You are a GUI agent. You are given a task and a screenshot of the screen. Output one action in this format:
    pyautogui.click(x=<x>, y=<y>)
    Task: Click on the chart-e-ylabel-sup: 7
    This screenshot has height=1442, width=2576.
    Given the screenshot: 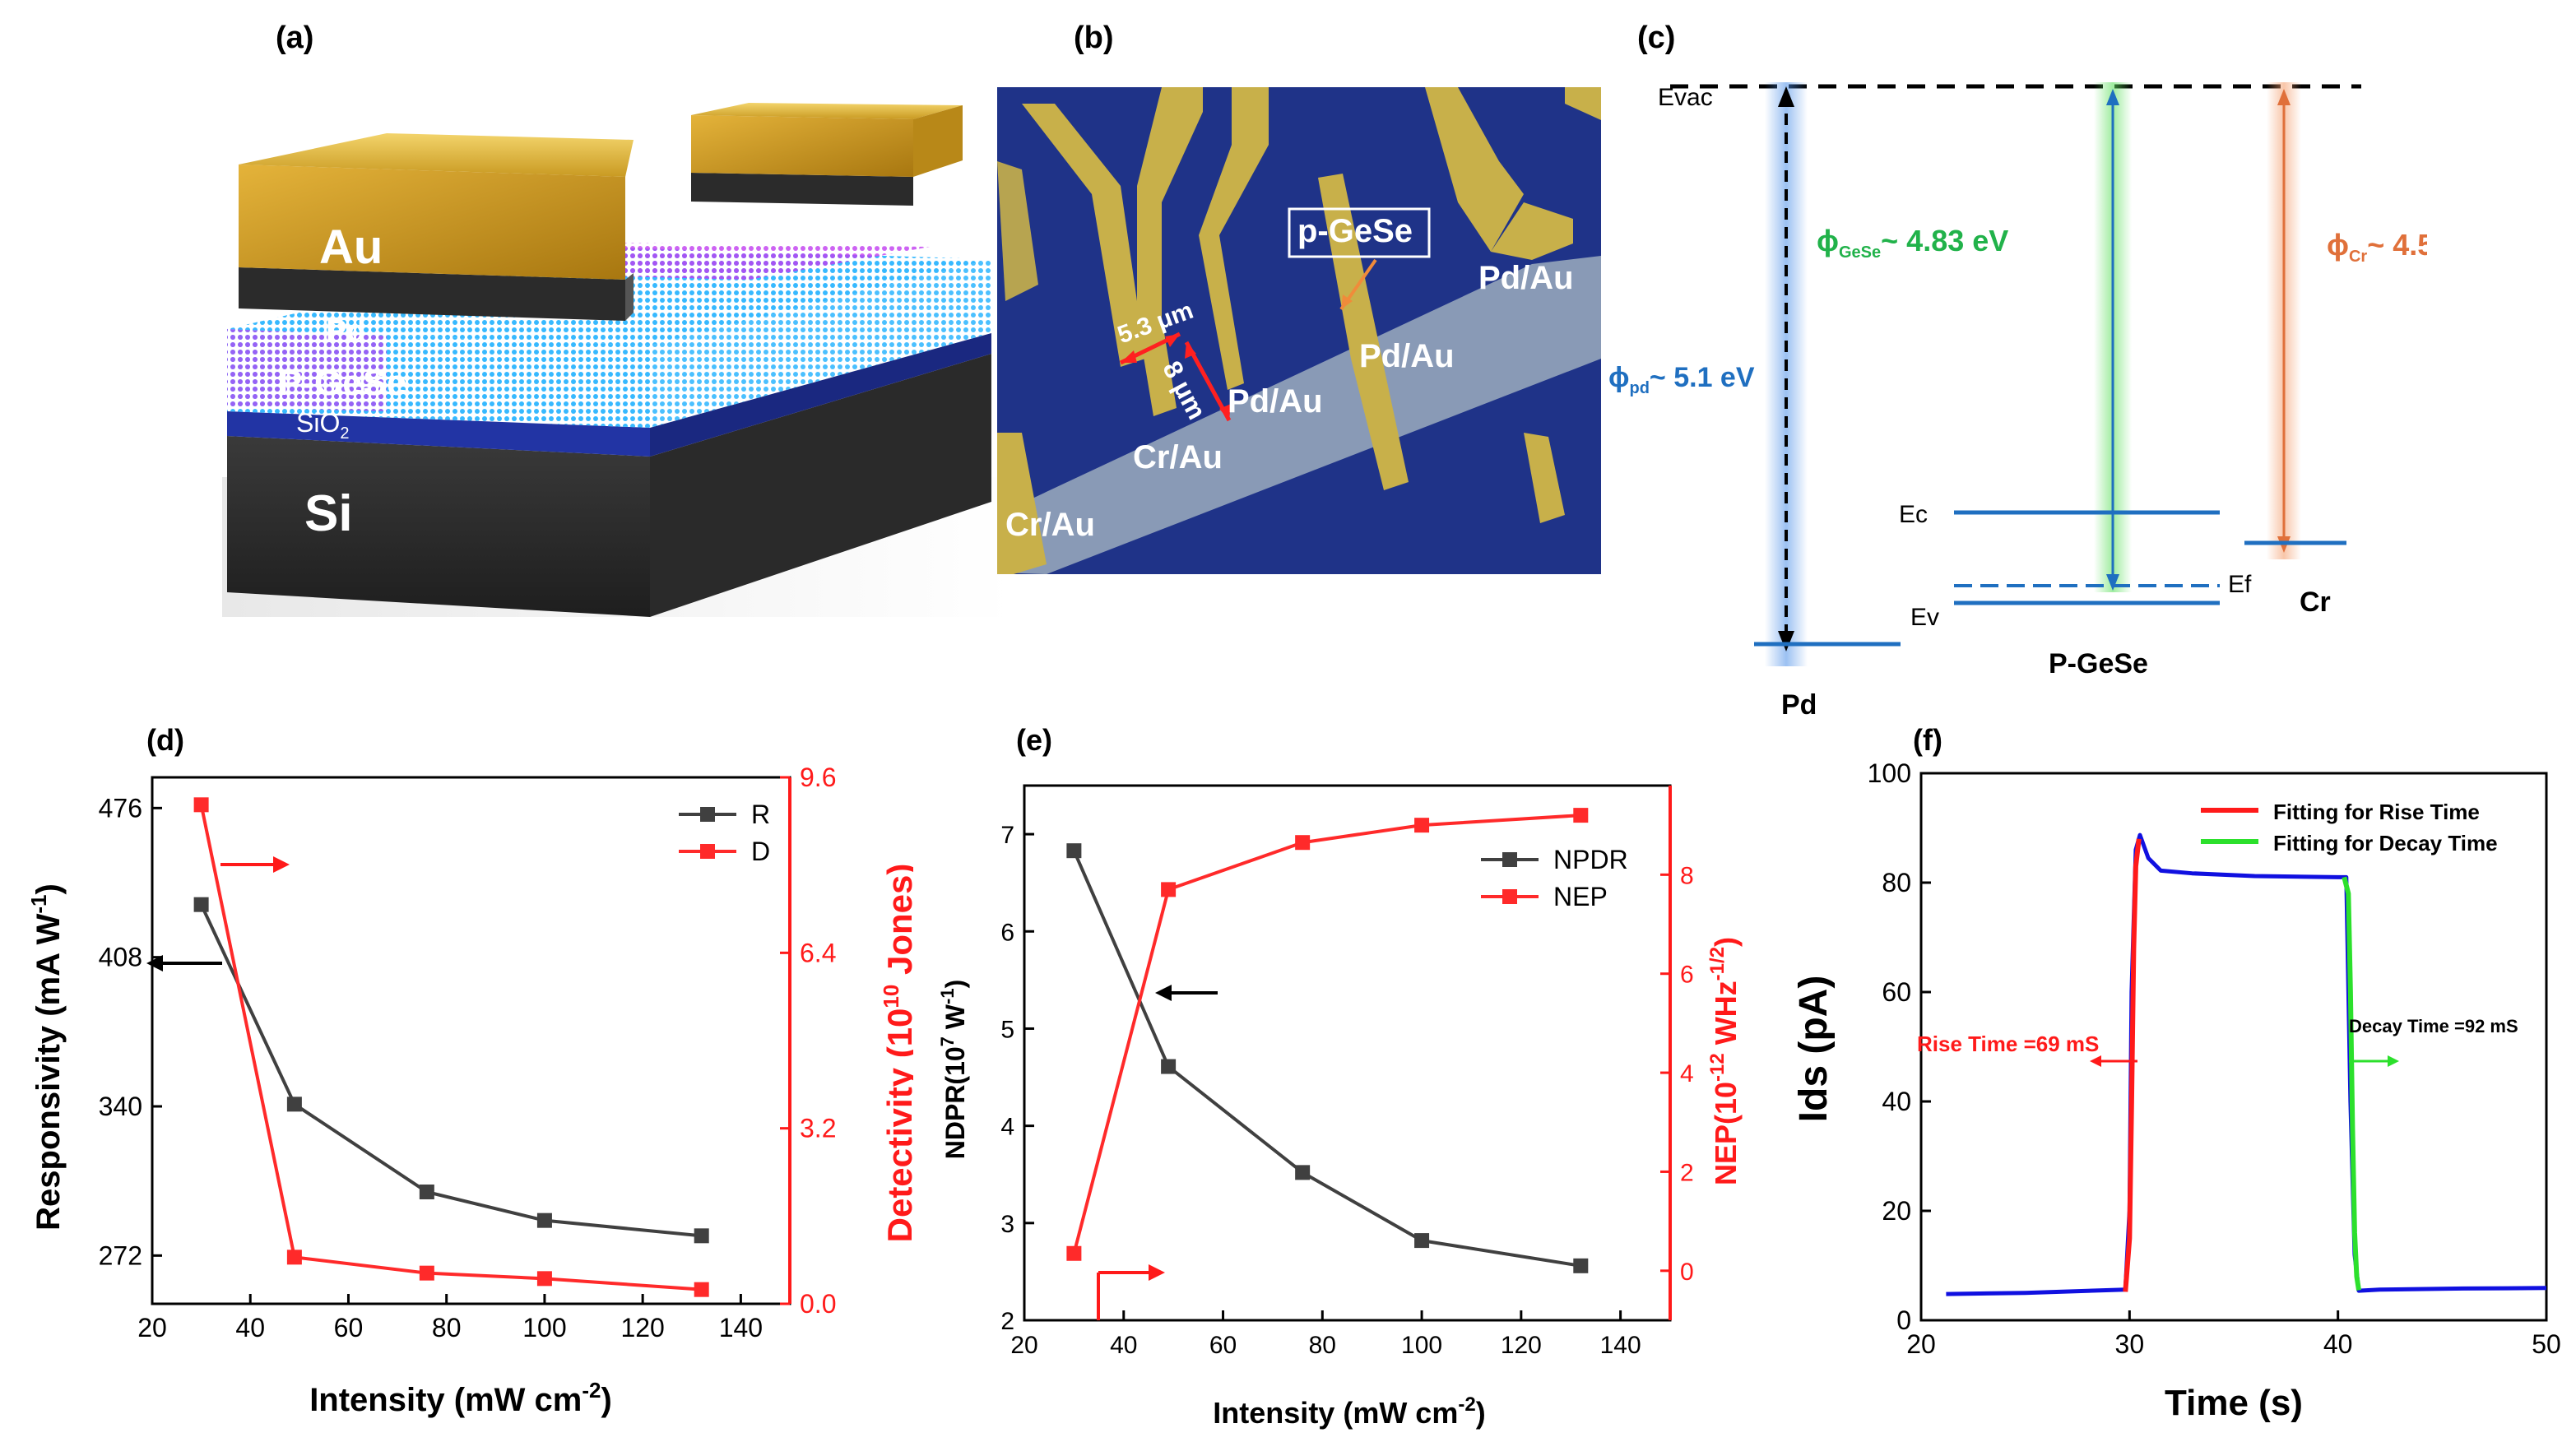 What is the action you would take?
    pyautogui.click(x=947, y=1041)
    